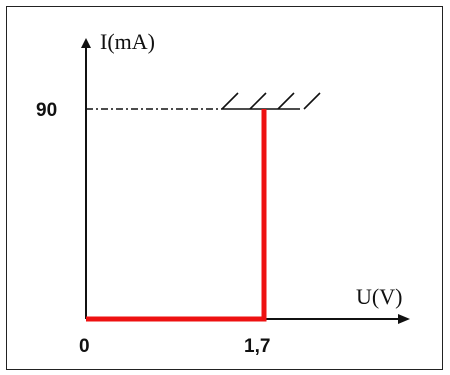  What do you see at coordinates (257, 346) in the screenshot?
I see `x-tick-label: 1,7` at bounding box center [257, 346].